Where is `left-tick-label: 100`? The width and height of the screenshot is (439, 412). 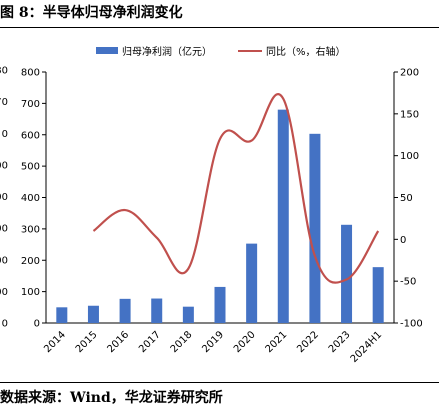
left-tick-label: 100 is located at coordinates (30, 292).